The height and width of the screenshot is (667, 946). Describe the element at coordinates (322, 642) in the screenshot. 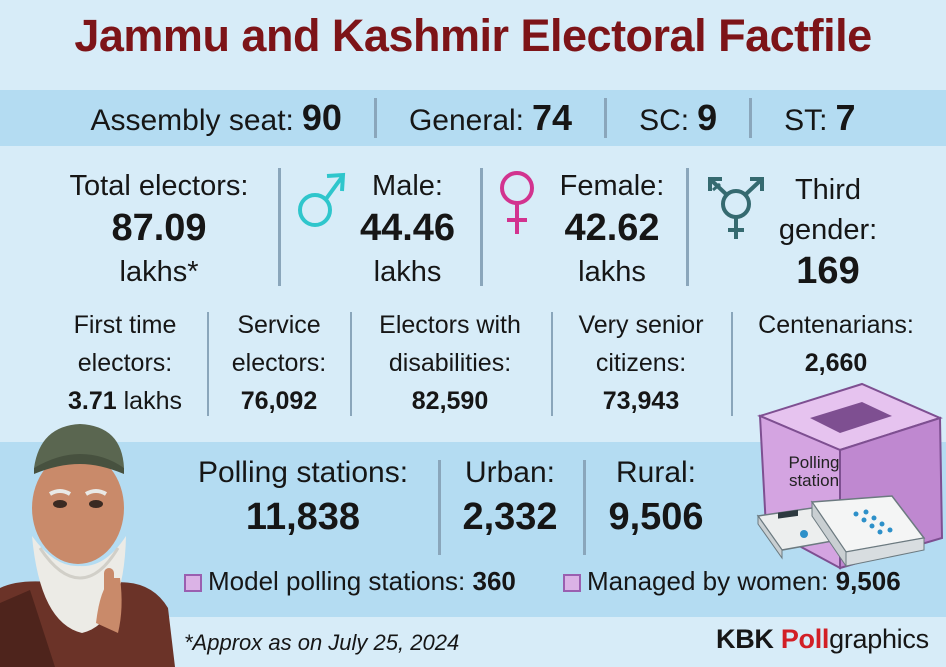

I see `footnote: *Approx as on July 25, 2024` at that location.